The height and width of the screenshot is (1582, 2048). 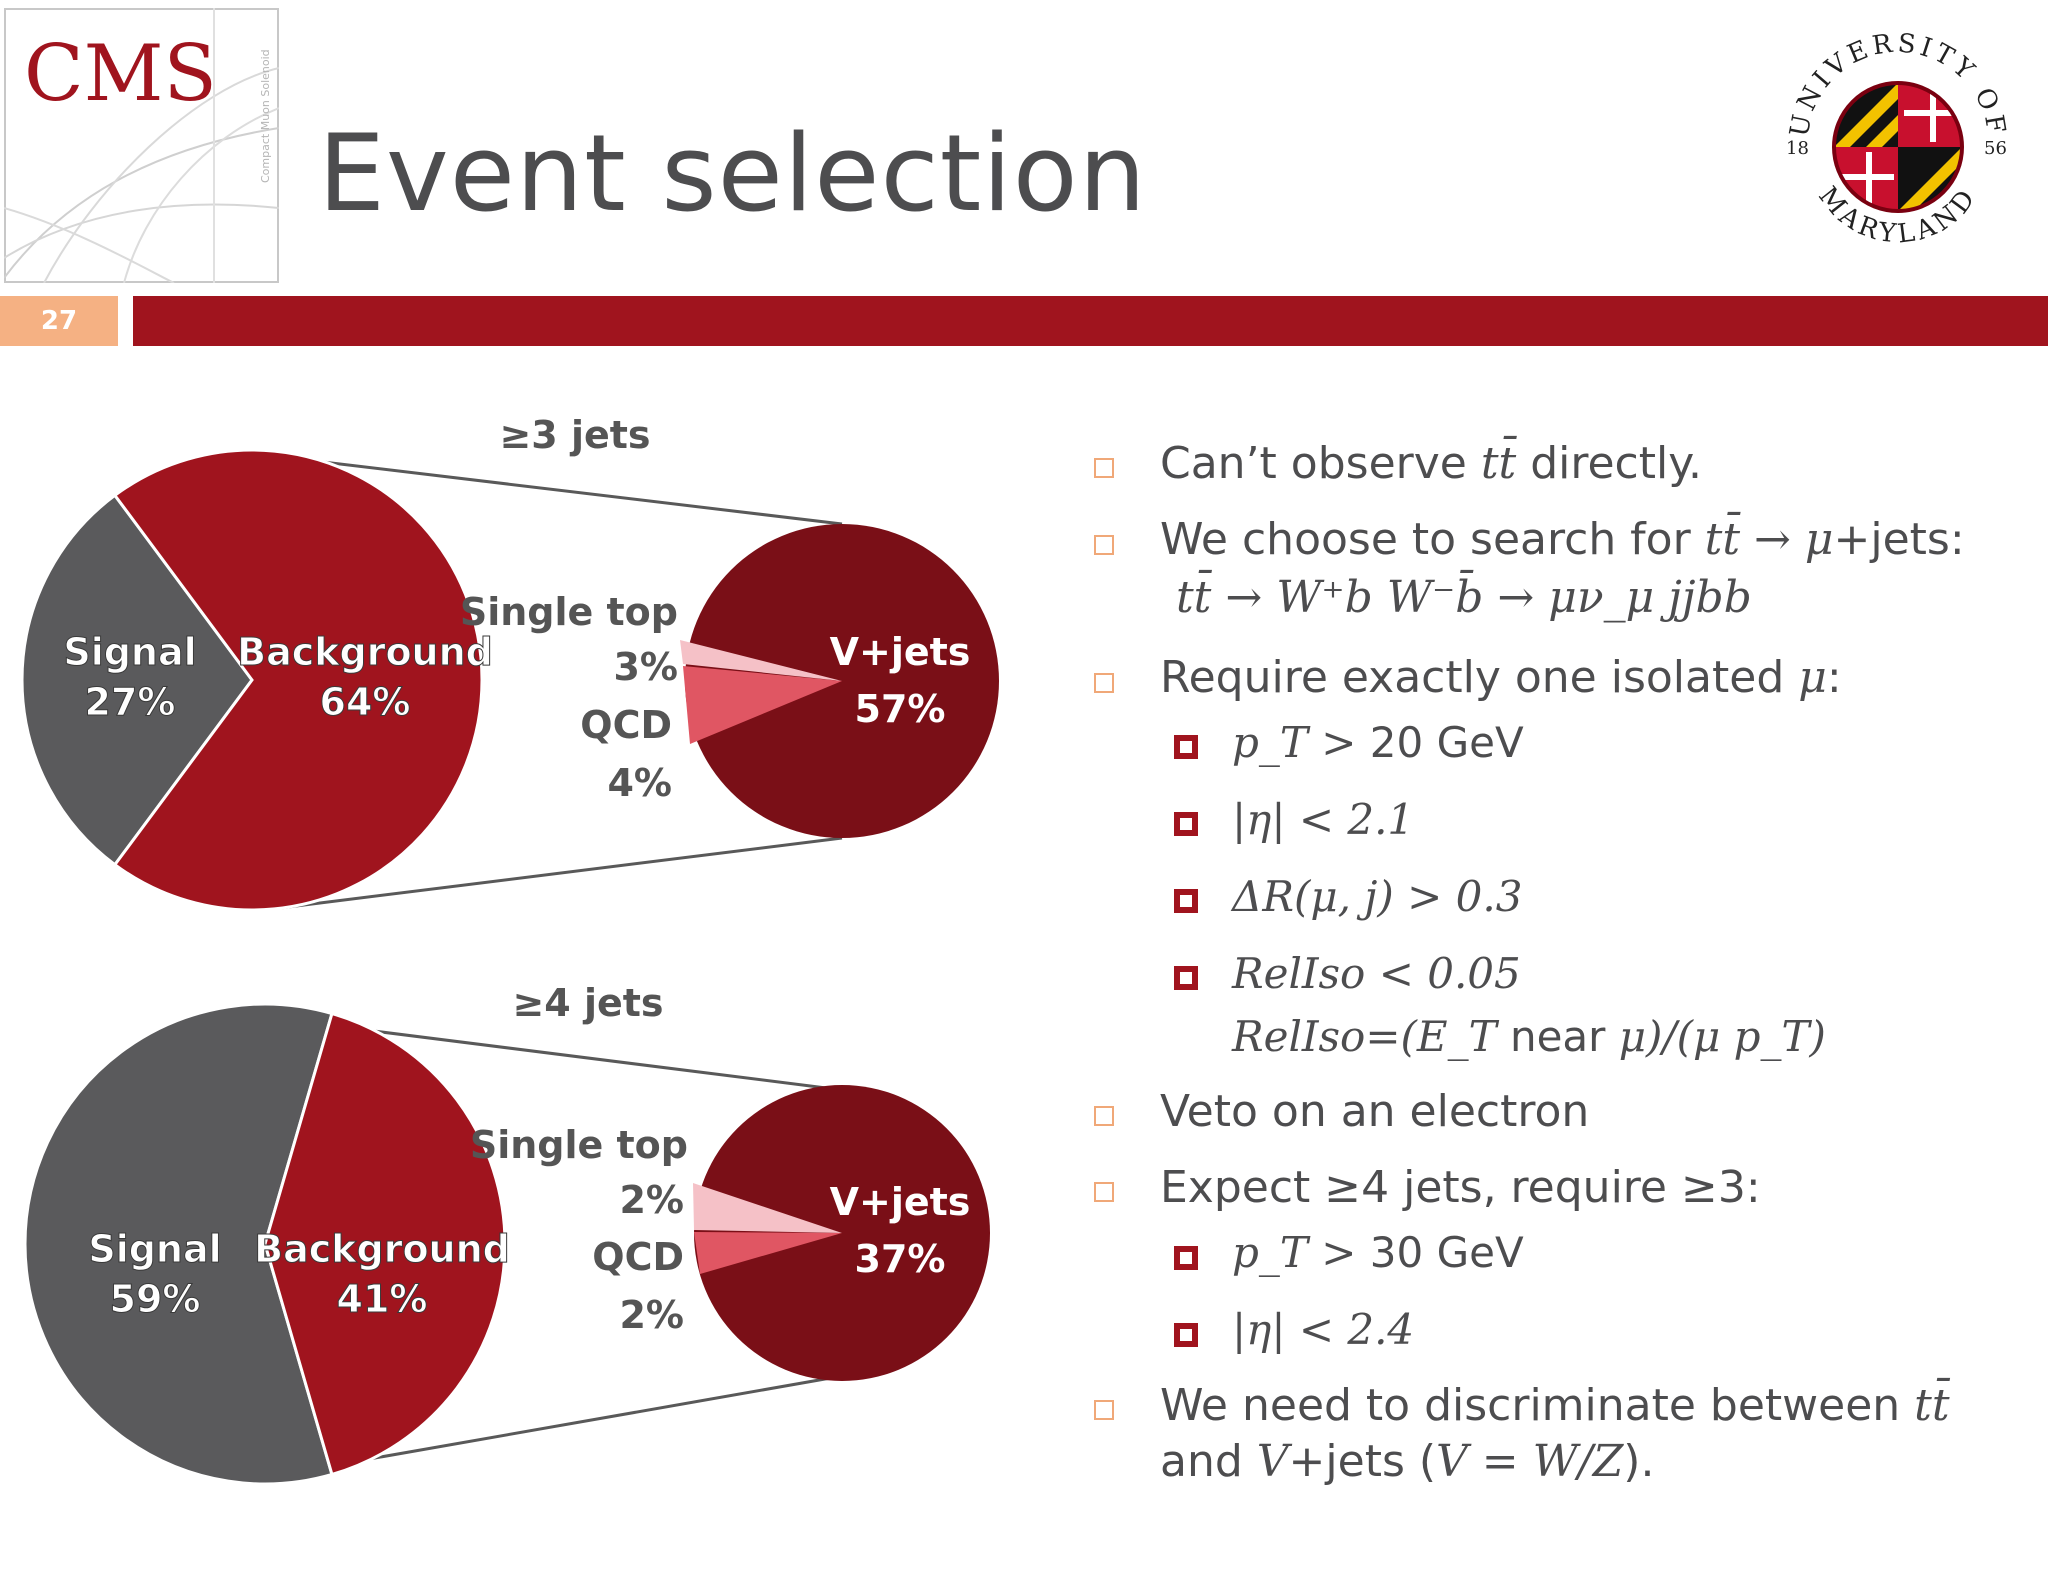 What do you see at coordinates (732, 173) in the screenshot?
I see `page-title: Event selection` at bounding box center [732, 173].